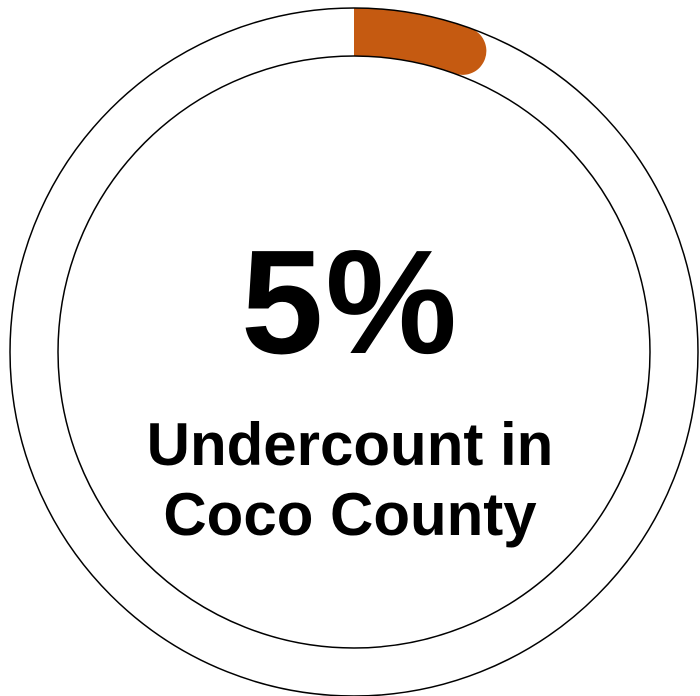 The image size is (700, 696). Describe the element at coordinates (350, 302) in the screenshot. I see `value-label: 5%` at that location.